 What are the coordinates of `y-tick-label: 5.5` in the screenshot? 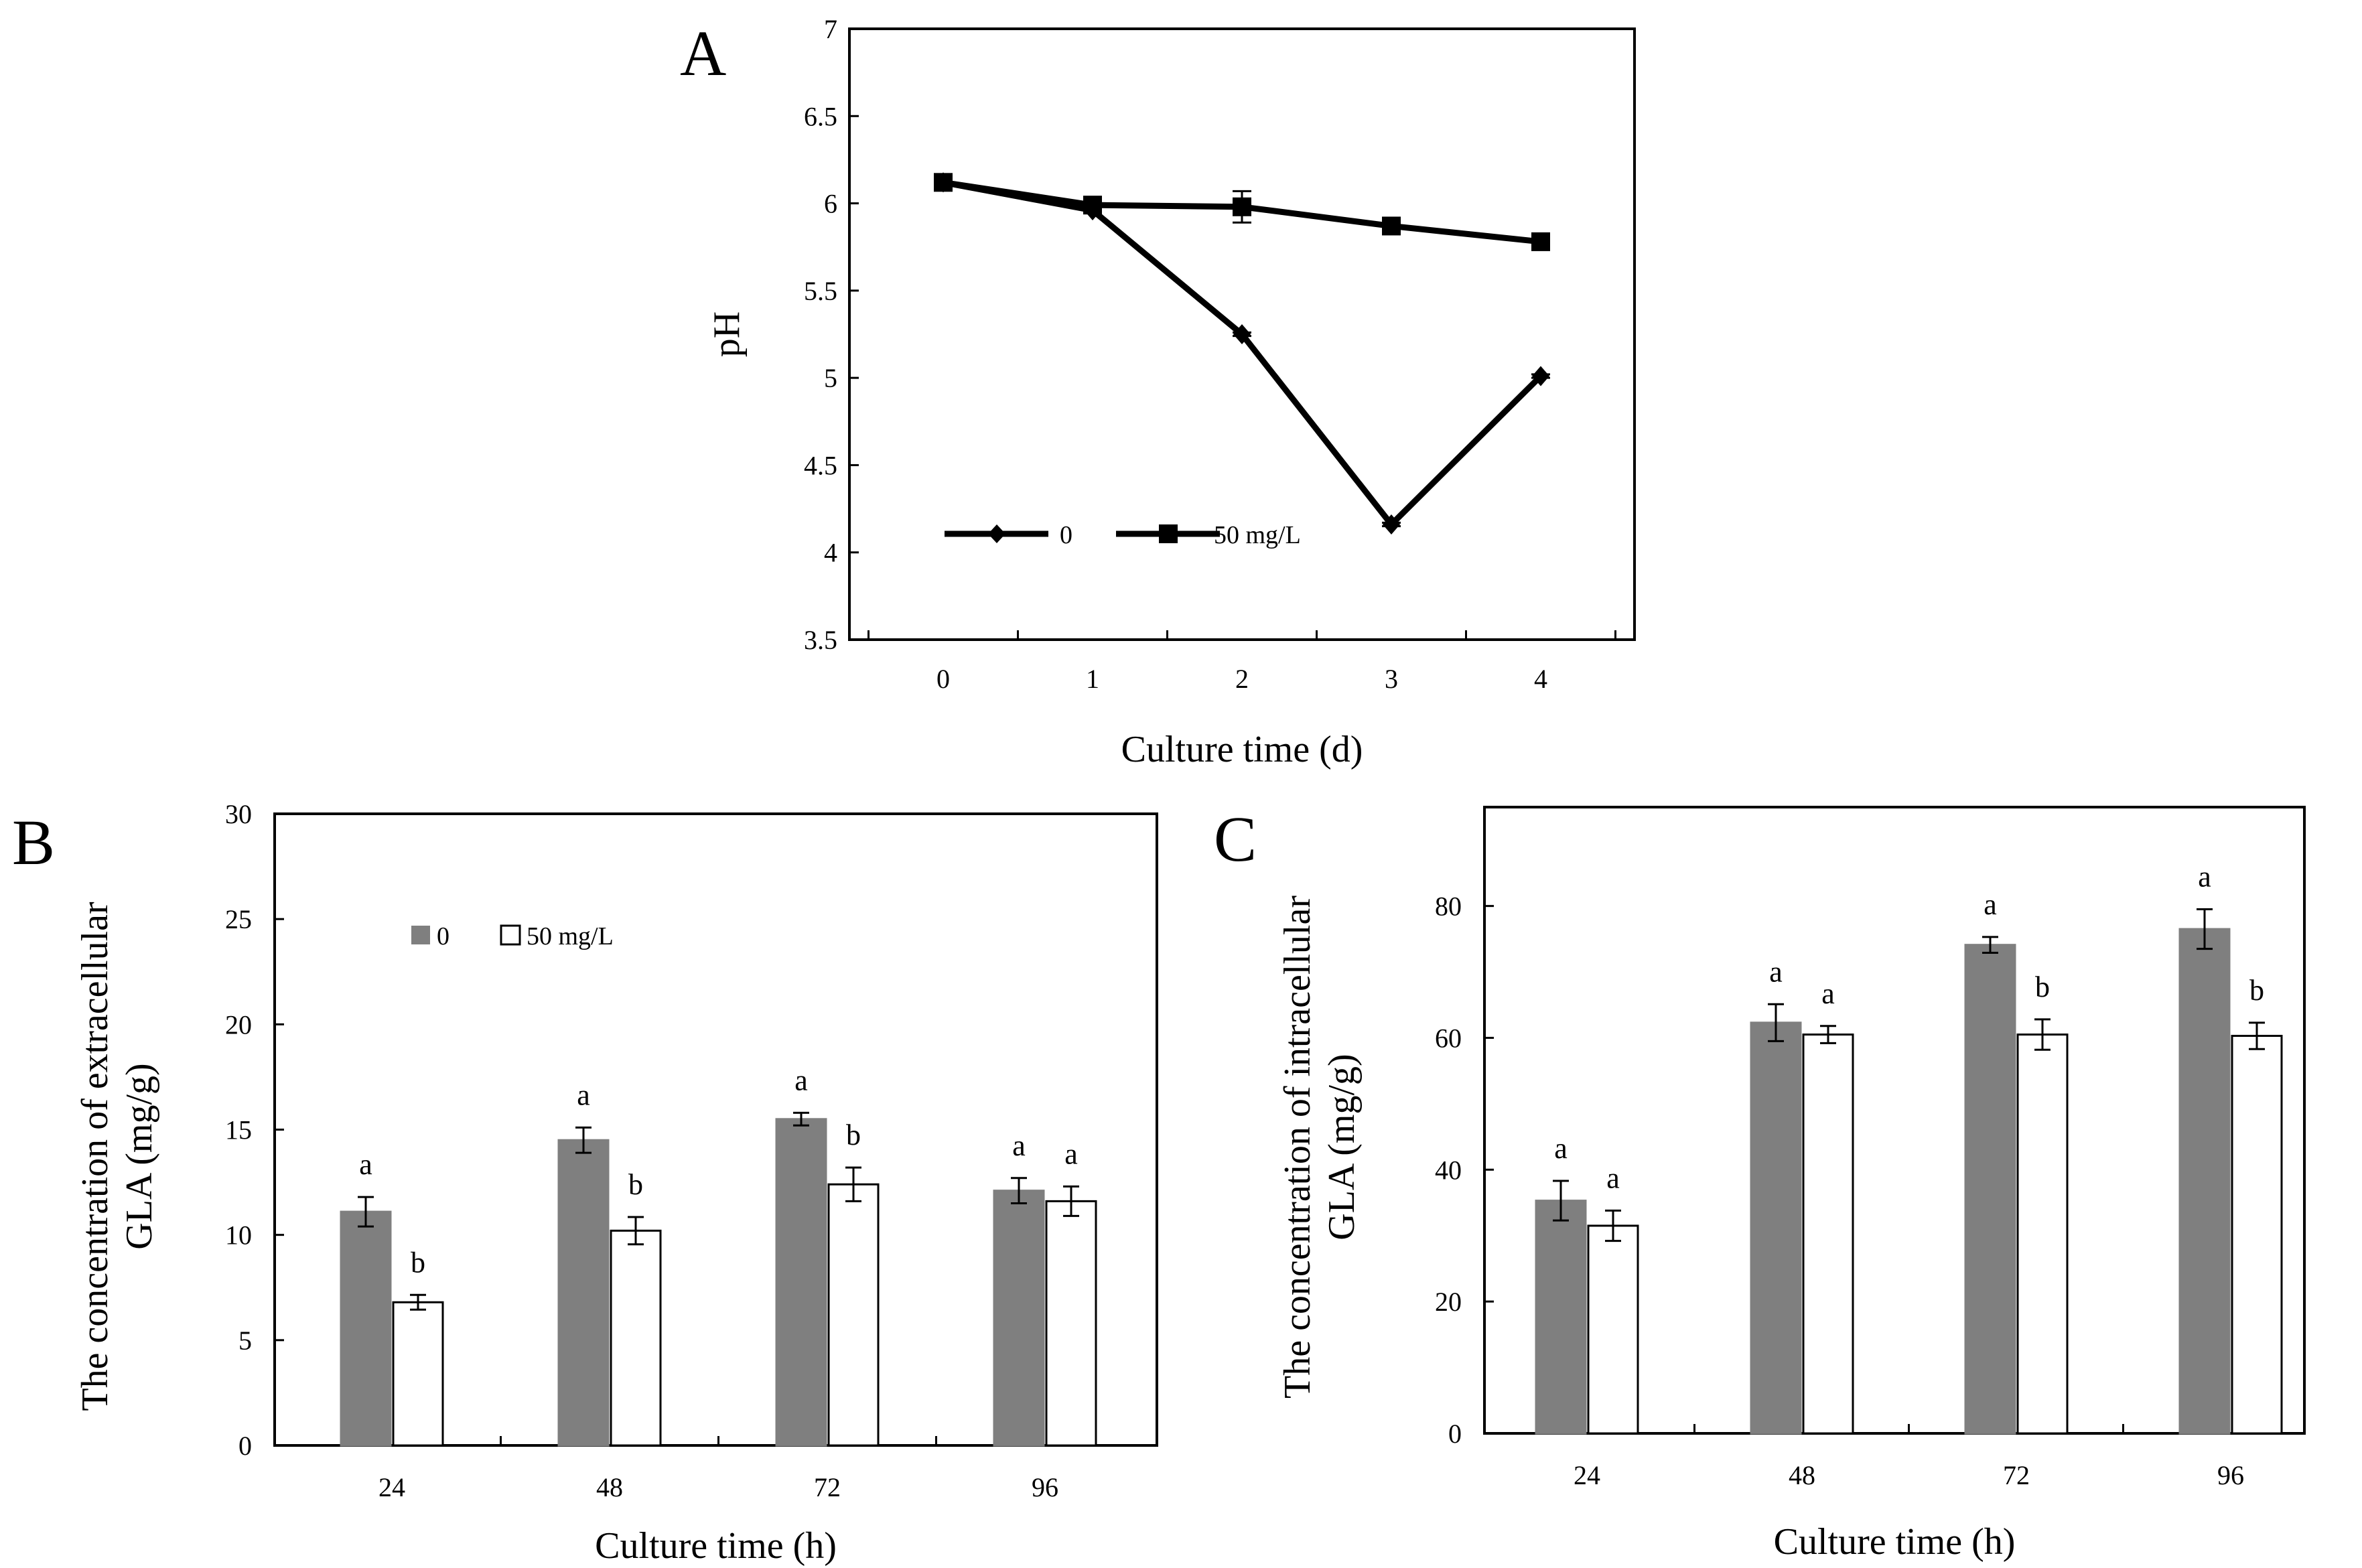 It's located at (821, 291).